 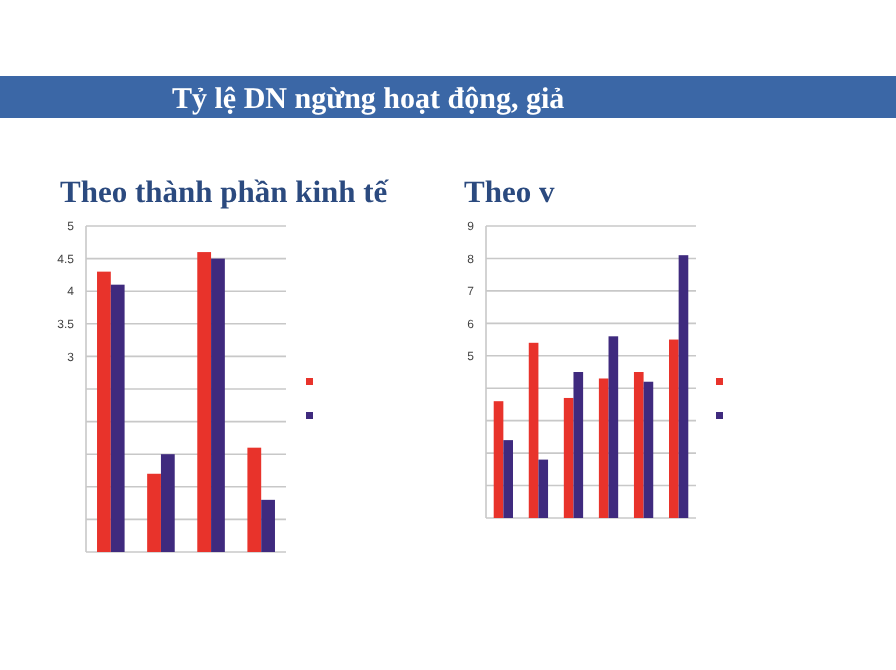 What do you see at coordinates (369, 100) in the screenshot?
I see `text: Tỷ lệ DN ngừng hoạt động, giả` at bounding box center [369, 100].